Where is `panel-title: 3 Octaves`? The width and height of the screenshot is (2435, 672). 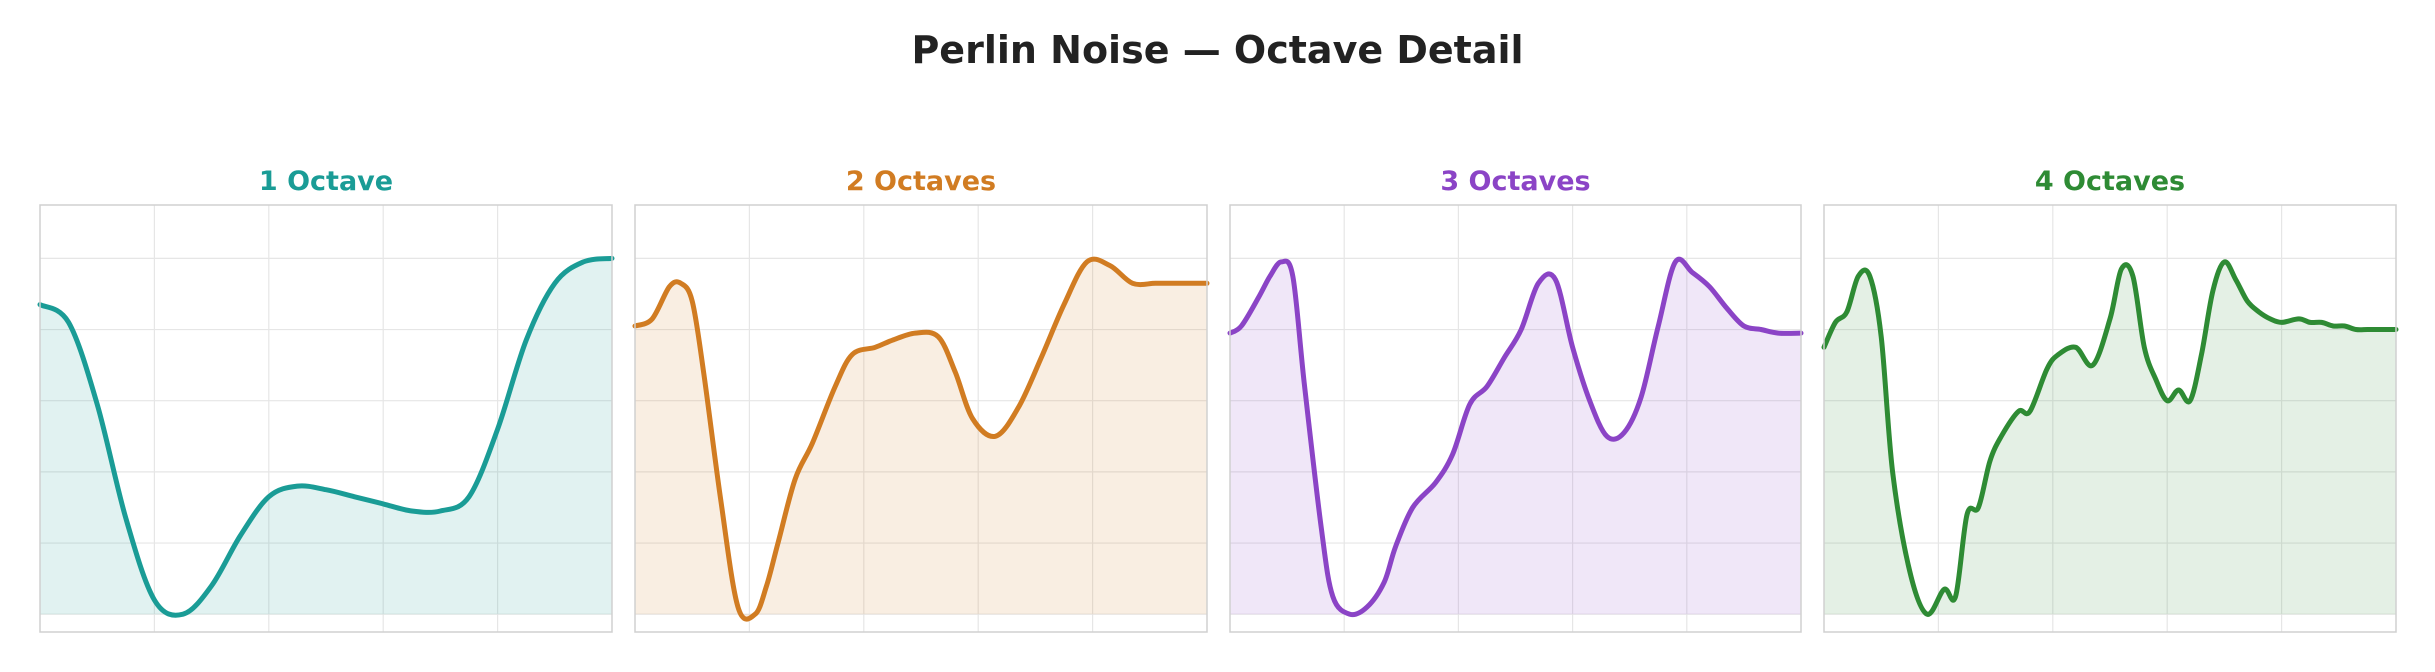 panel-title: 3 Octaves is located at coordinates (1515, 181).